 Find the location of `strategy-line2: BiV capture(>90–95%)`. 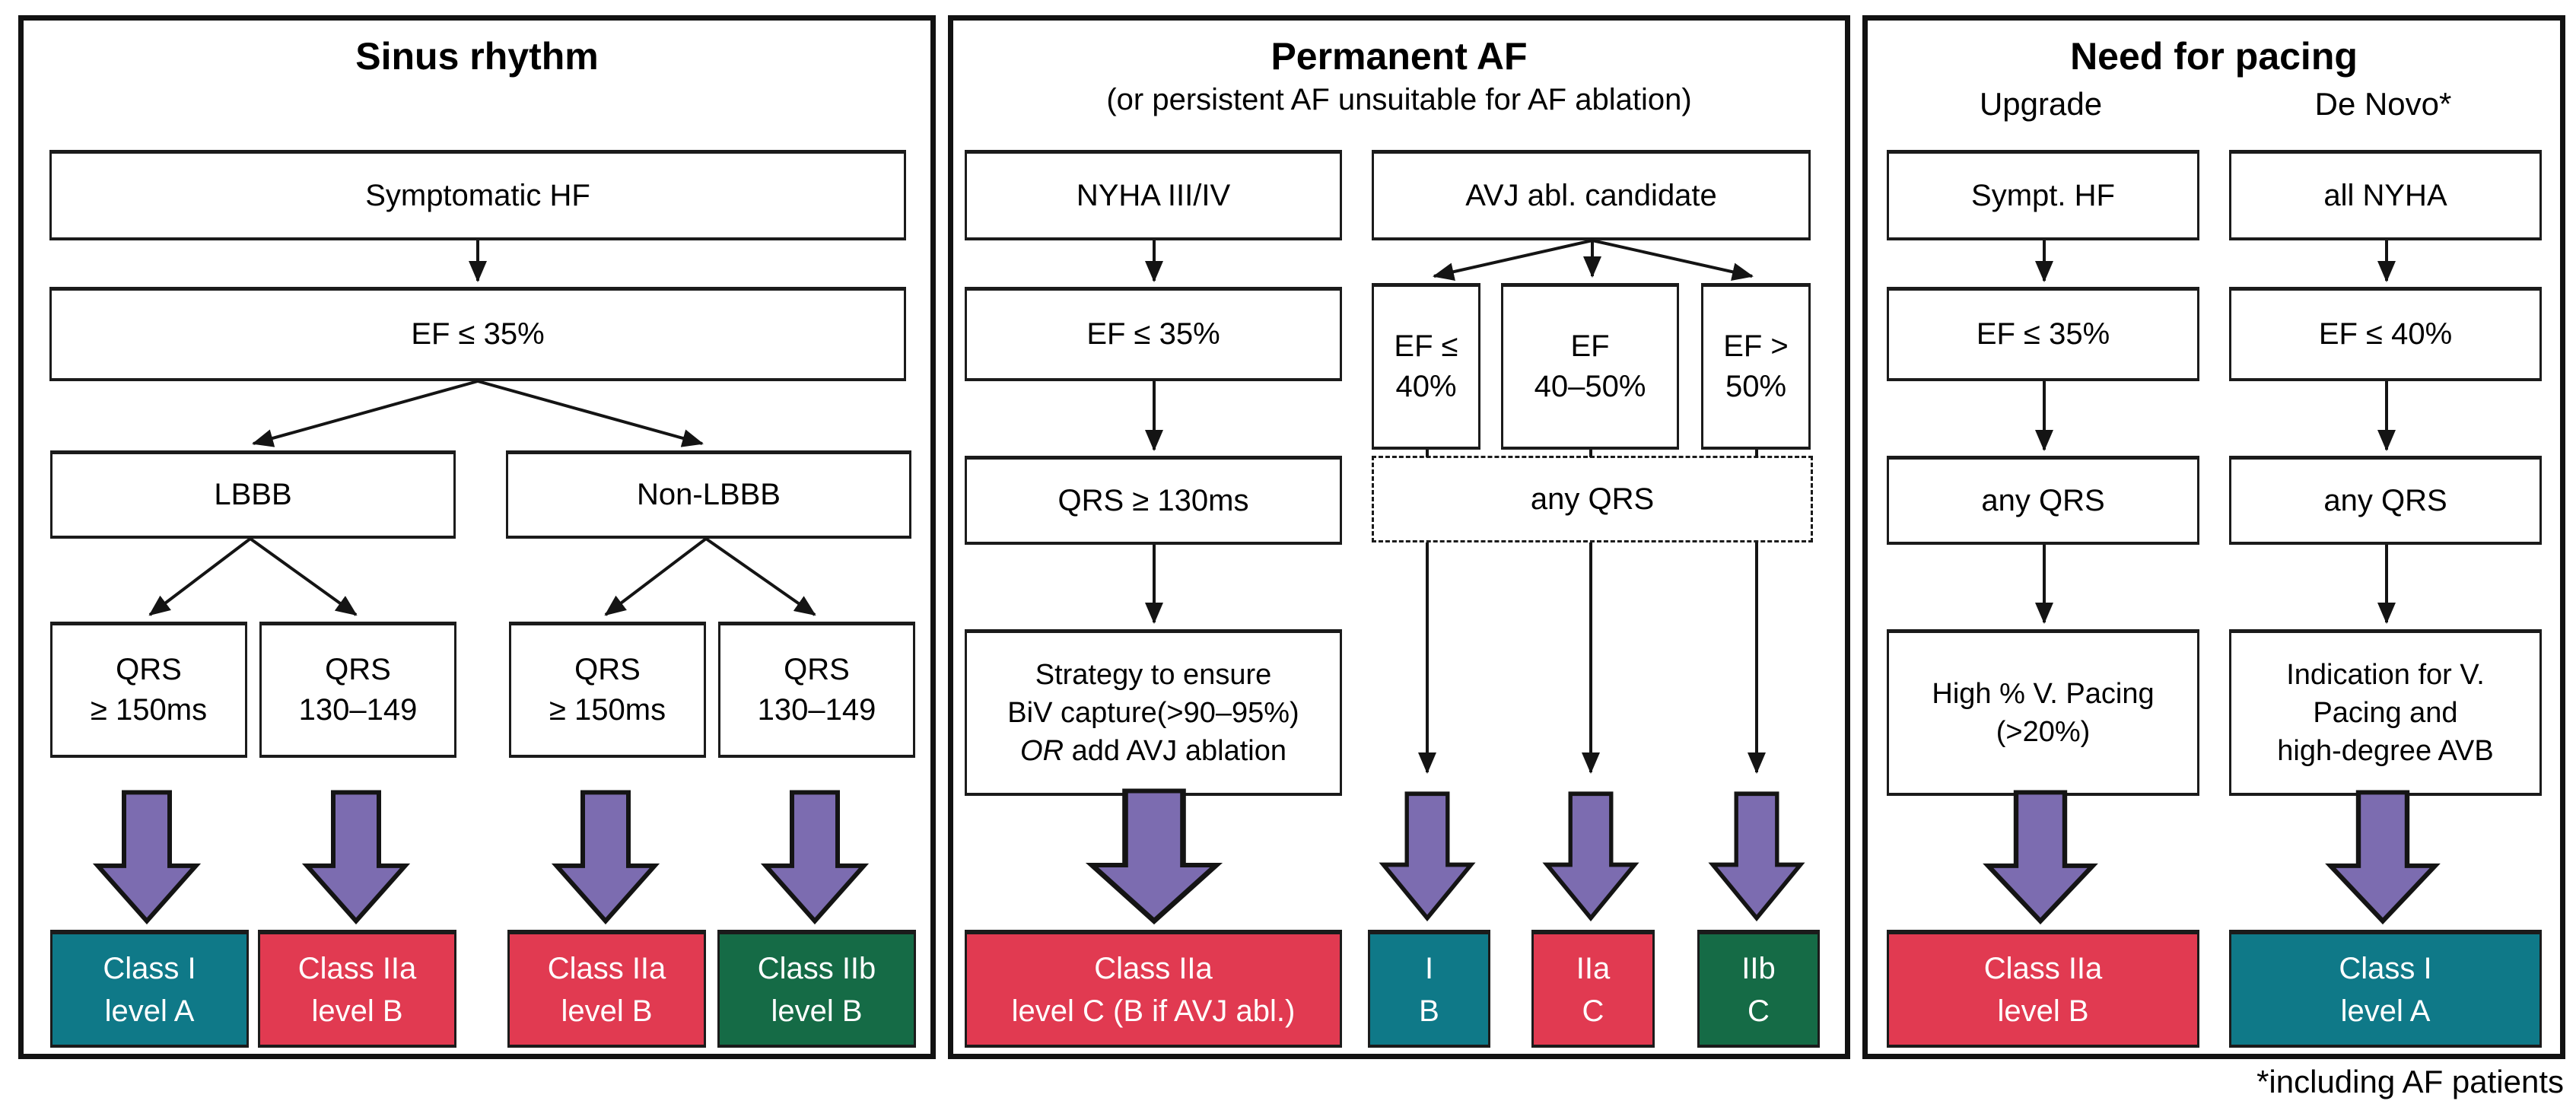

strategy-line2: BiV capture(>90–95%) is located at coordinates (1153, 712).